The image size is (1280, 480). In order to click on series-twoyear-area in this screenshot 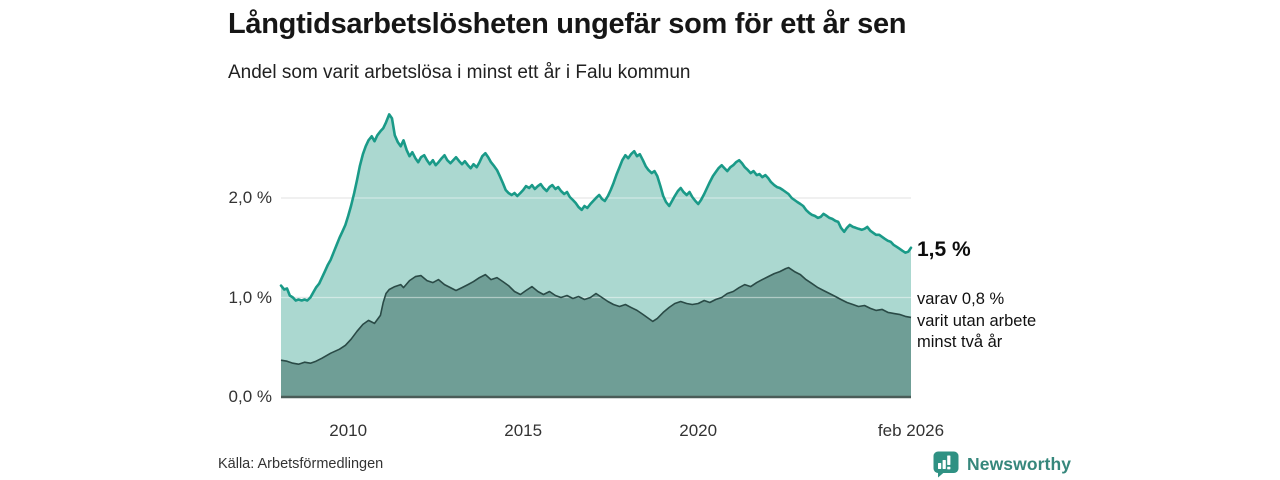, I will do `click(596, 332)`.